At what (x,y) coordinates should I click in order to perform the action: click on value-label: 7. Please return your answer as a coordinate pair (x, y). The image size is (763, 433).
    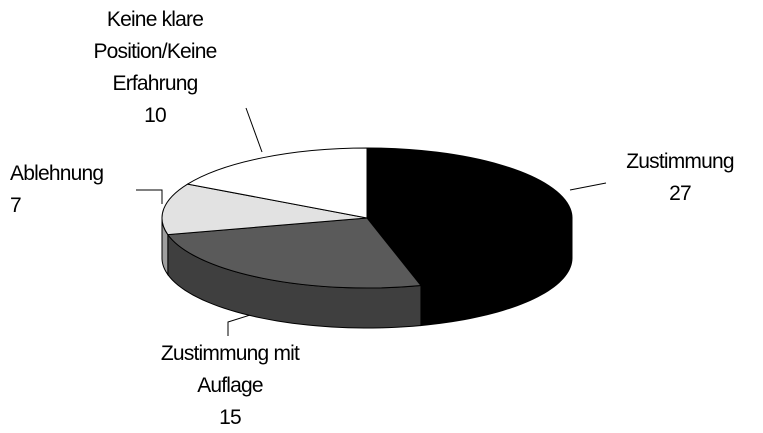
    Looking at the image, I should click on (16, 205).